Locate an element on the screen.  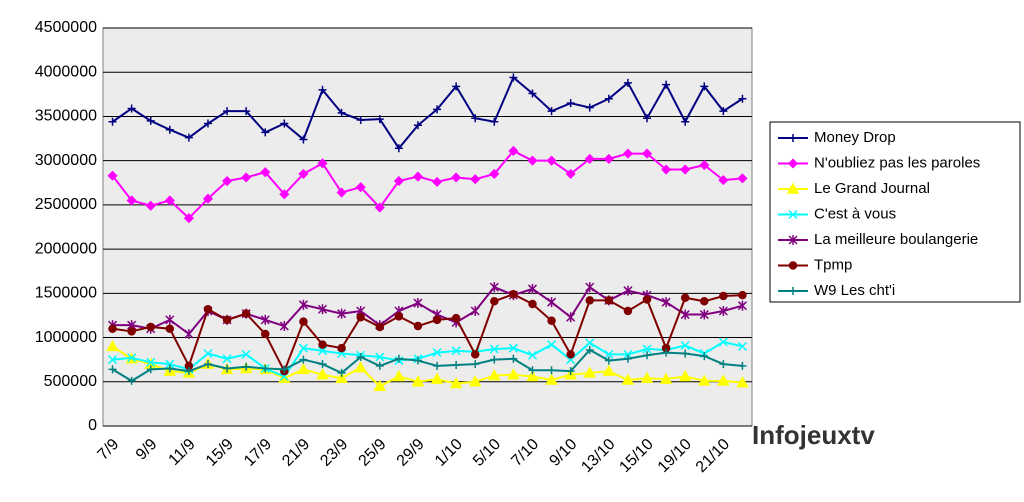
x-tick-label: 25/9 is located at coordinates (373, 453).